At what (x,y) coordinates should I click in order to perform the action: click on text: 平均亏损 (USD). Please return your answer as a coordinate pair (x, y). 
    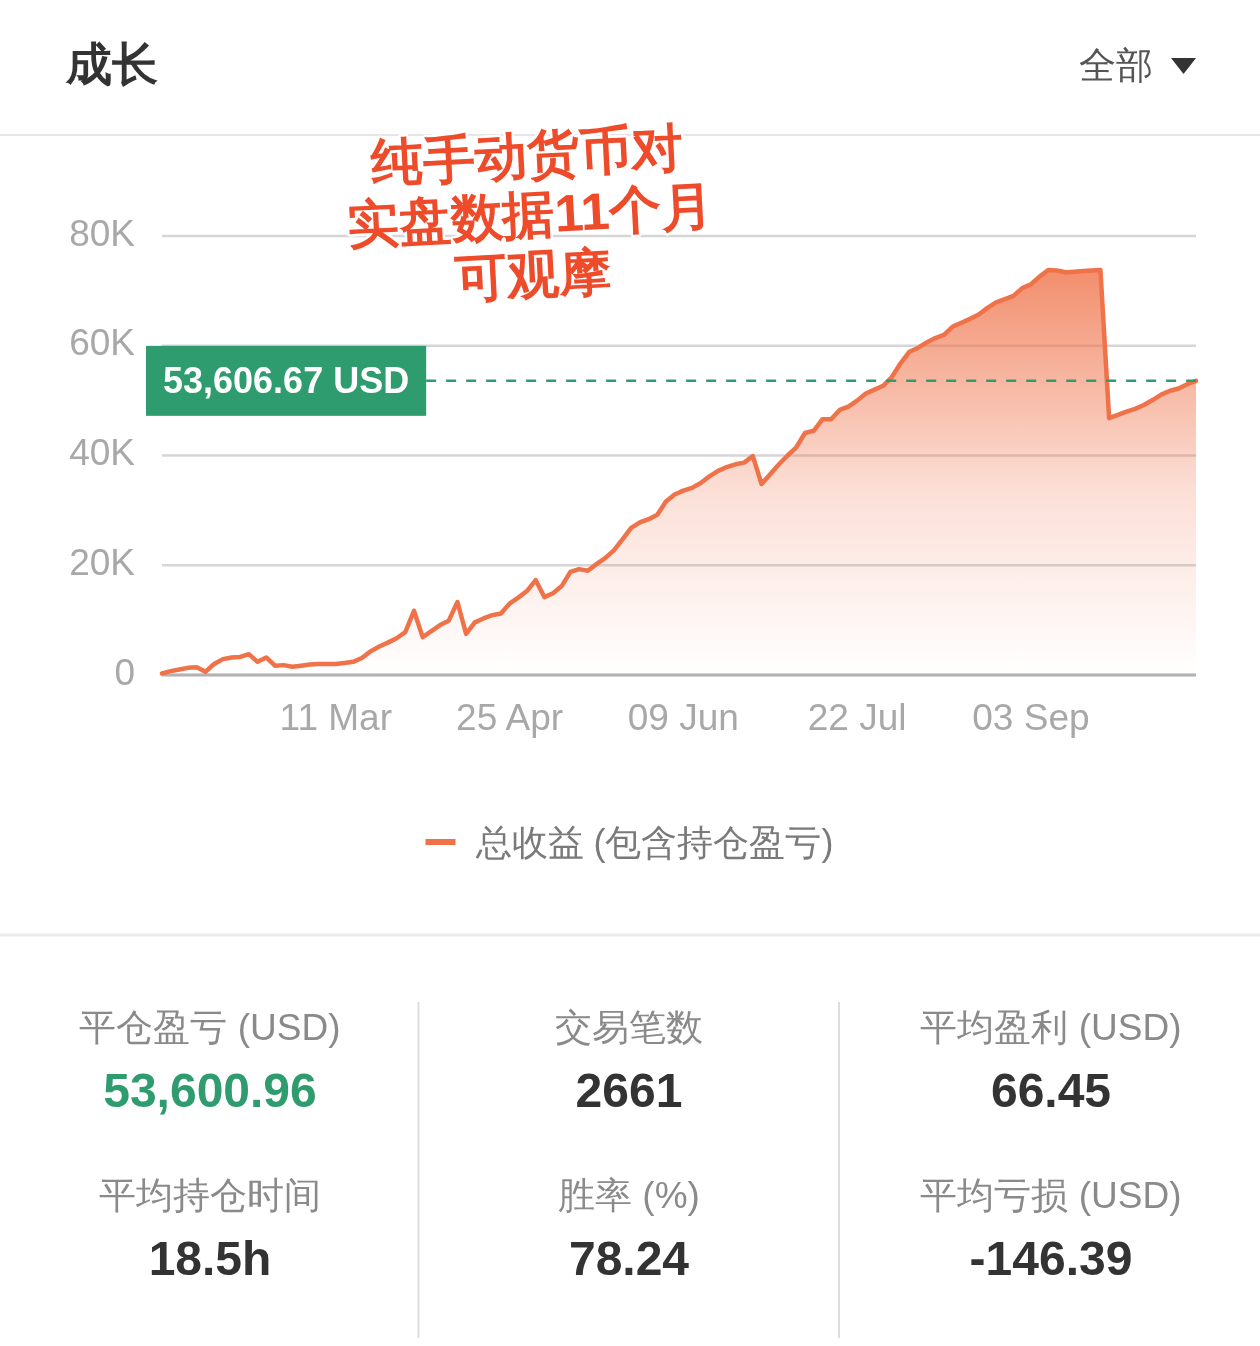
    Looking at the image, I should click on (1051, 1195).